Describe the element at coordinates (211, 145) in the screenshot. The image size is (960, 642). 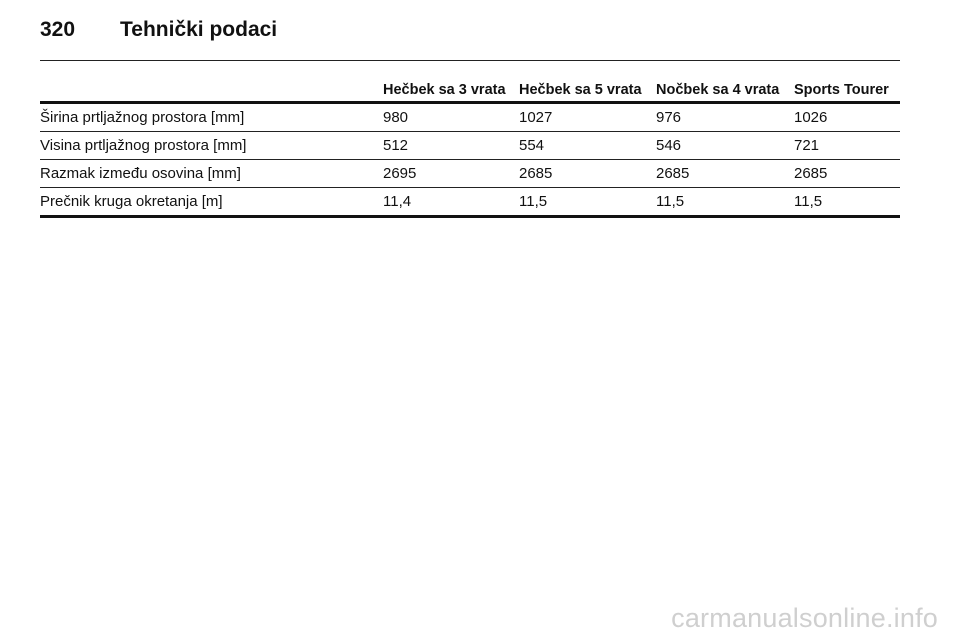
I see `row-label: Visina prtljažnog prostora [mm]` at that location.